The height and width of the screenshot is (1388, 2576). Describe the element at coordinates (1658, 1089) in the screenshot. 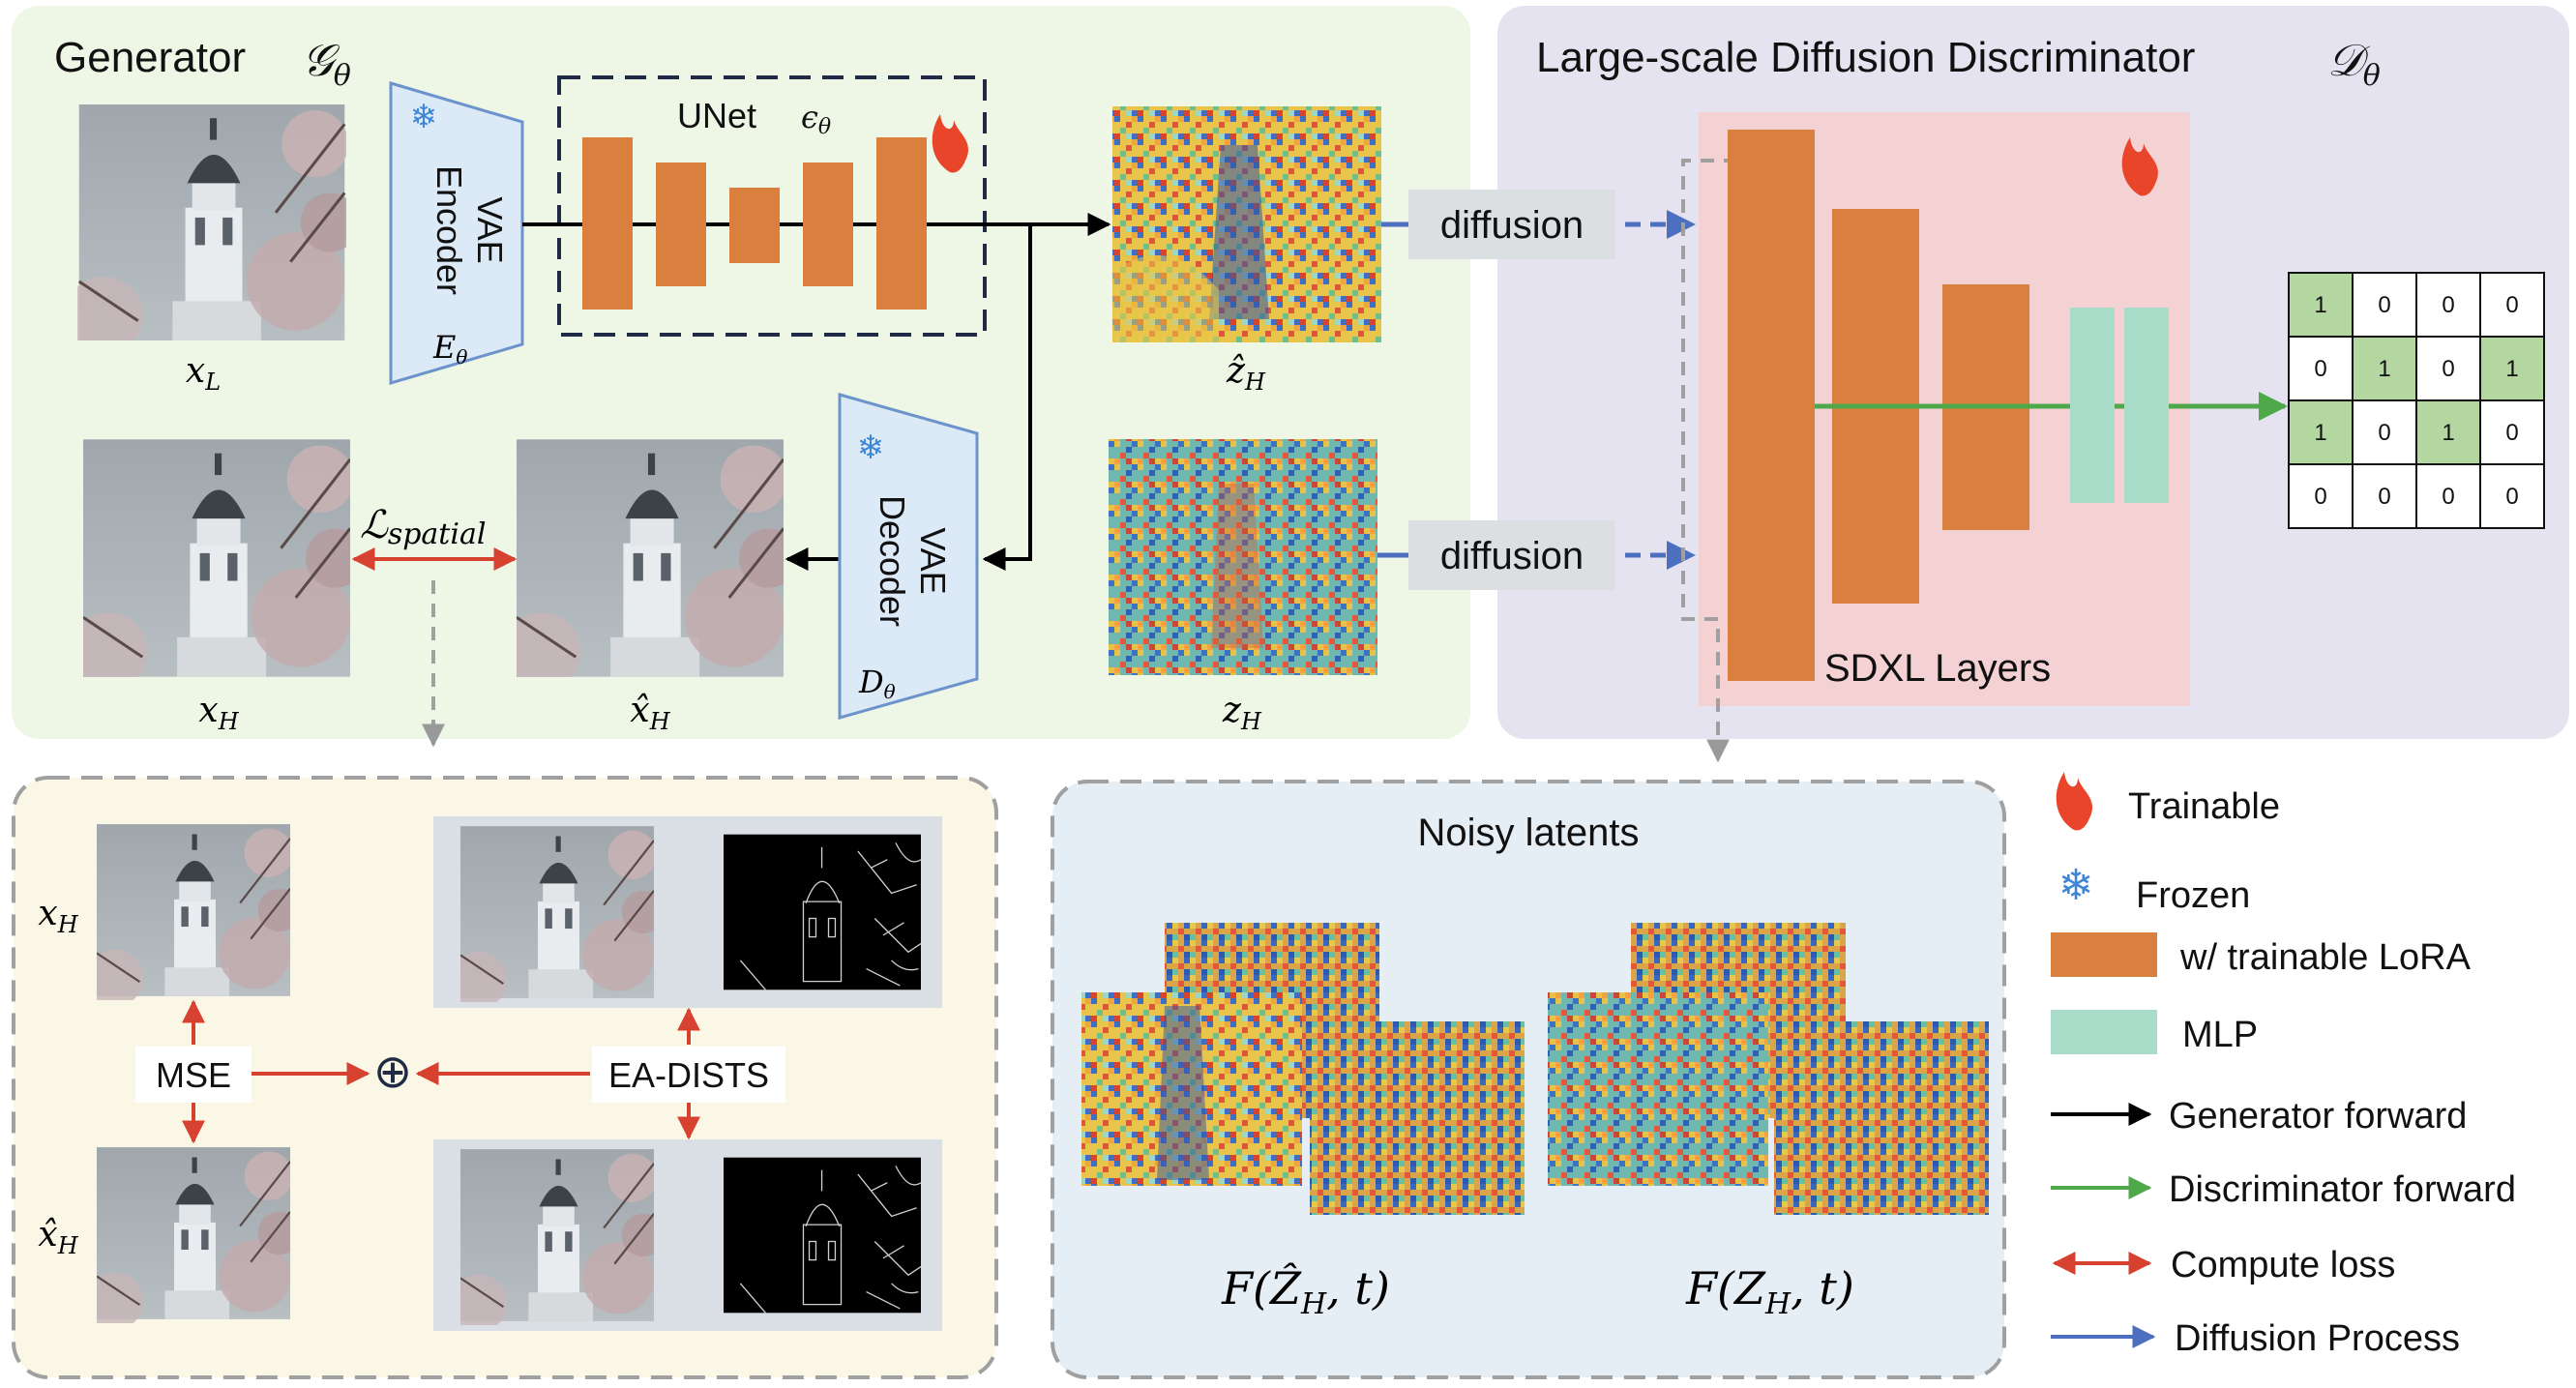

I see `noisy-latent-right-front` at that location.